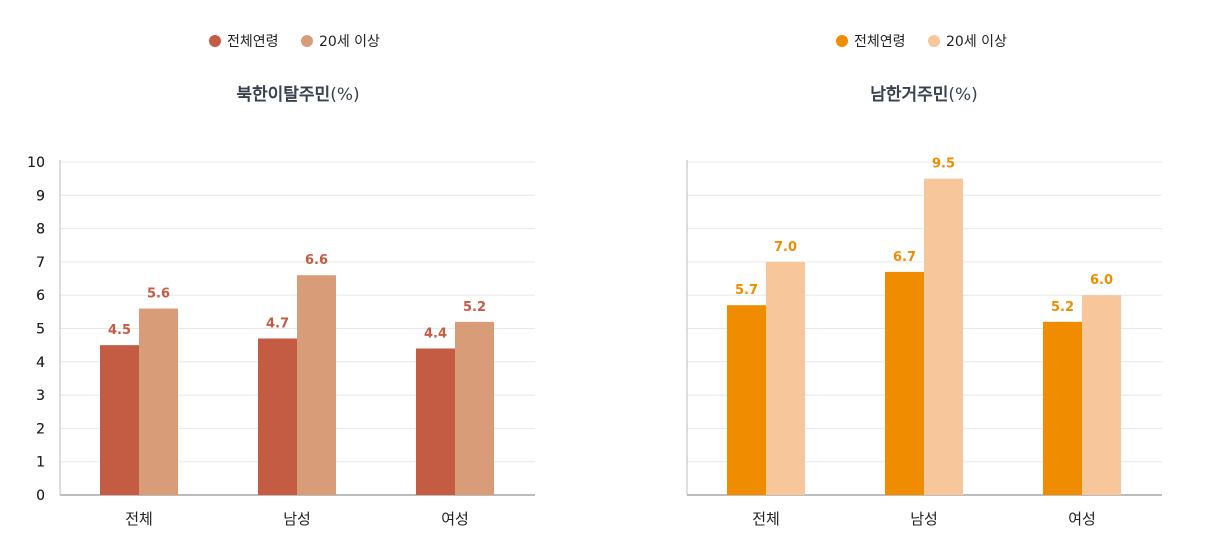 This screenshot has height=550, width=1205. What do you see at coordinates (283, 94) in the screenshot?
I see `chart-title-text: 북한이탈주민` at bounding box center [283, 94].